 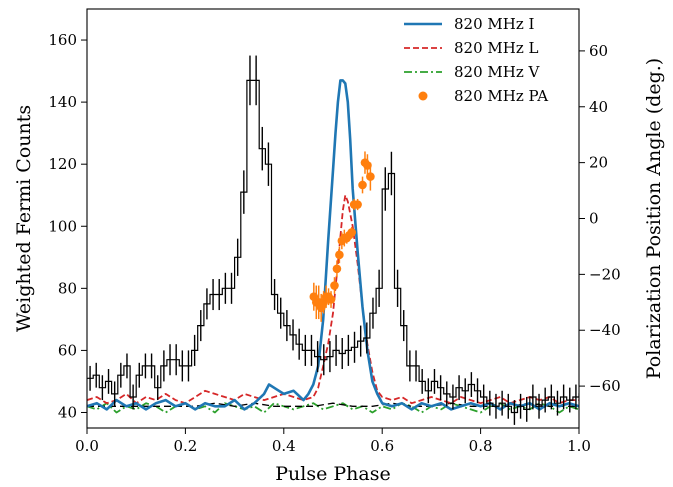 I want to click on y-right-tick-label: 60, so click(x=598, y=51).